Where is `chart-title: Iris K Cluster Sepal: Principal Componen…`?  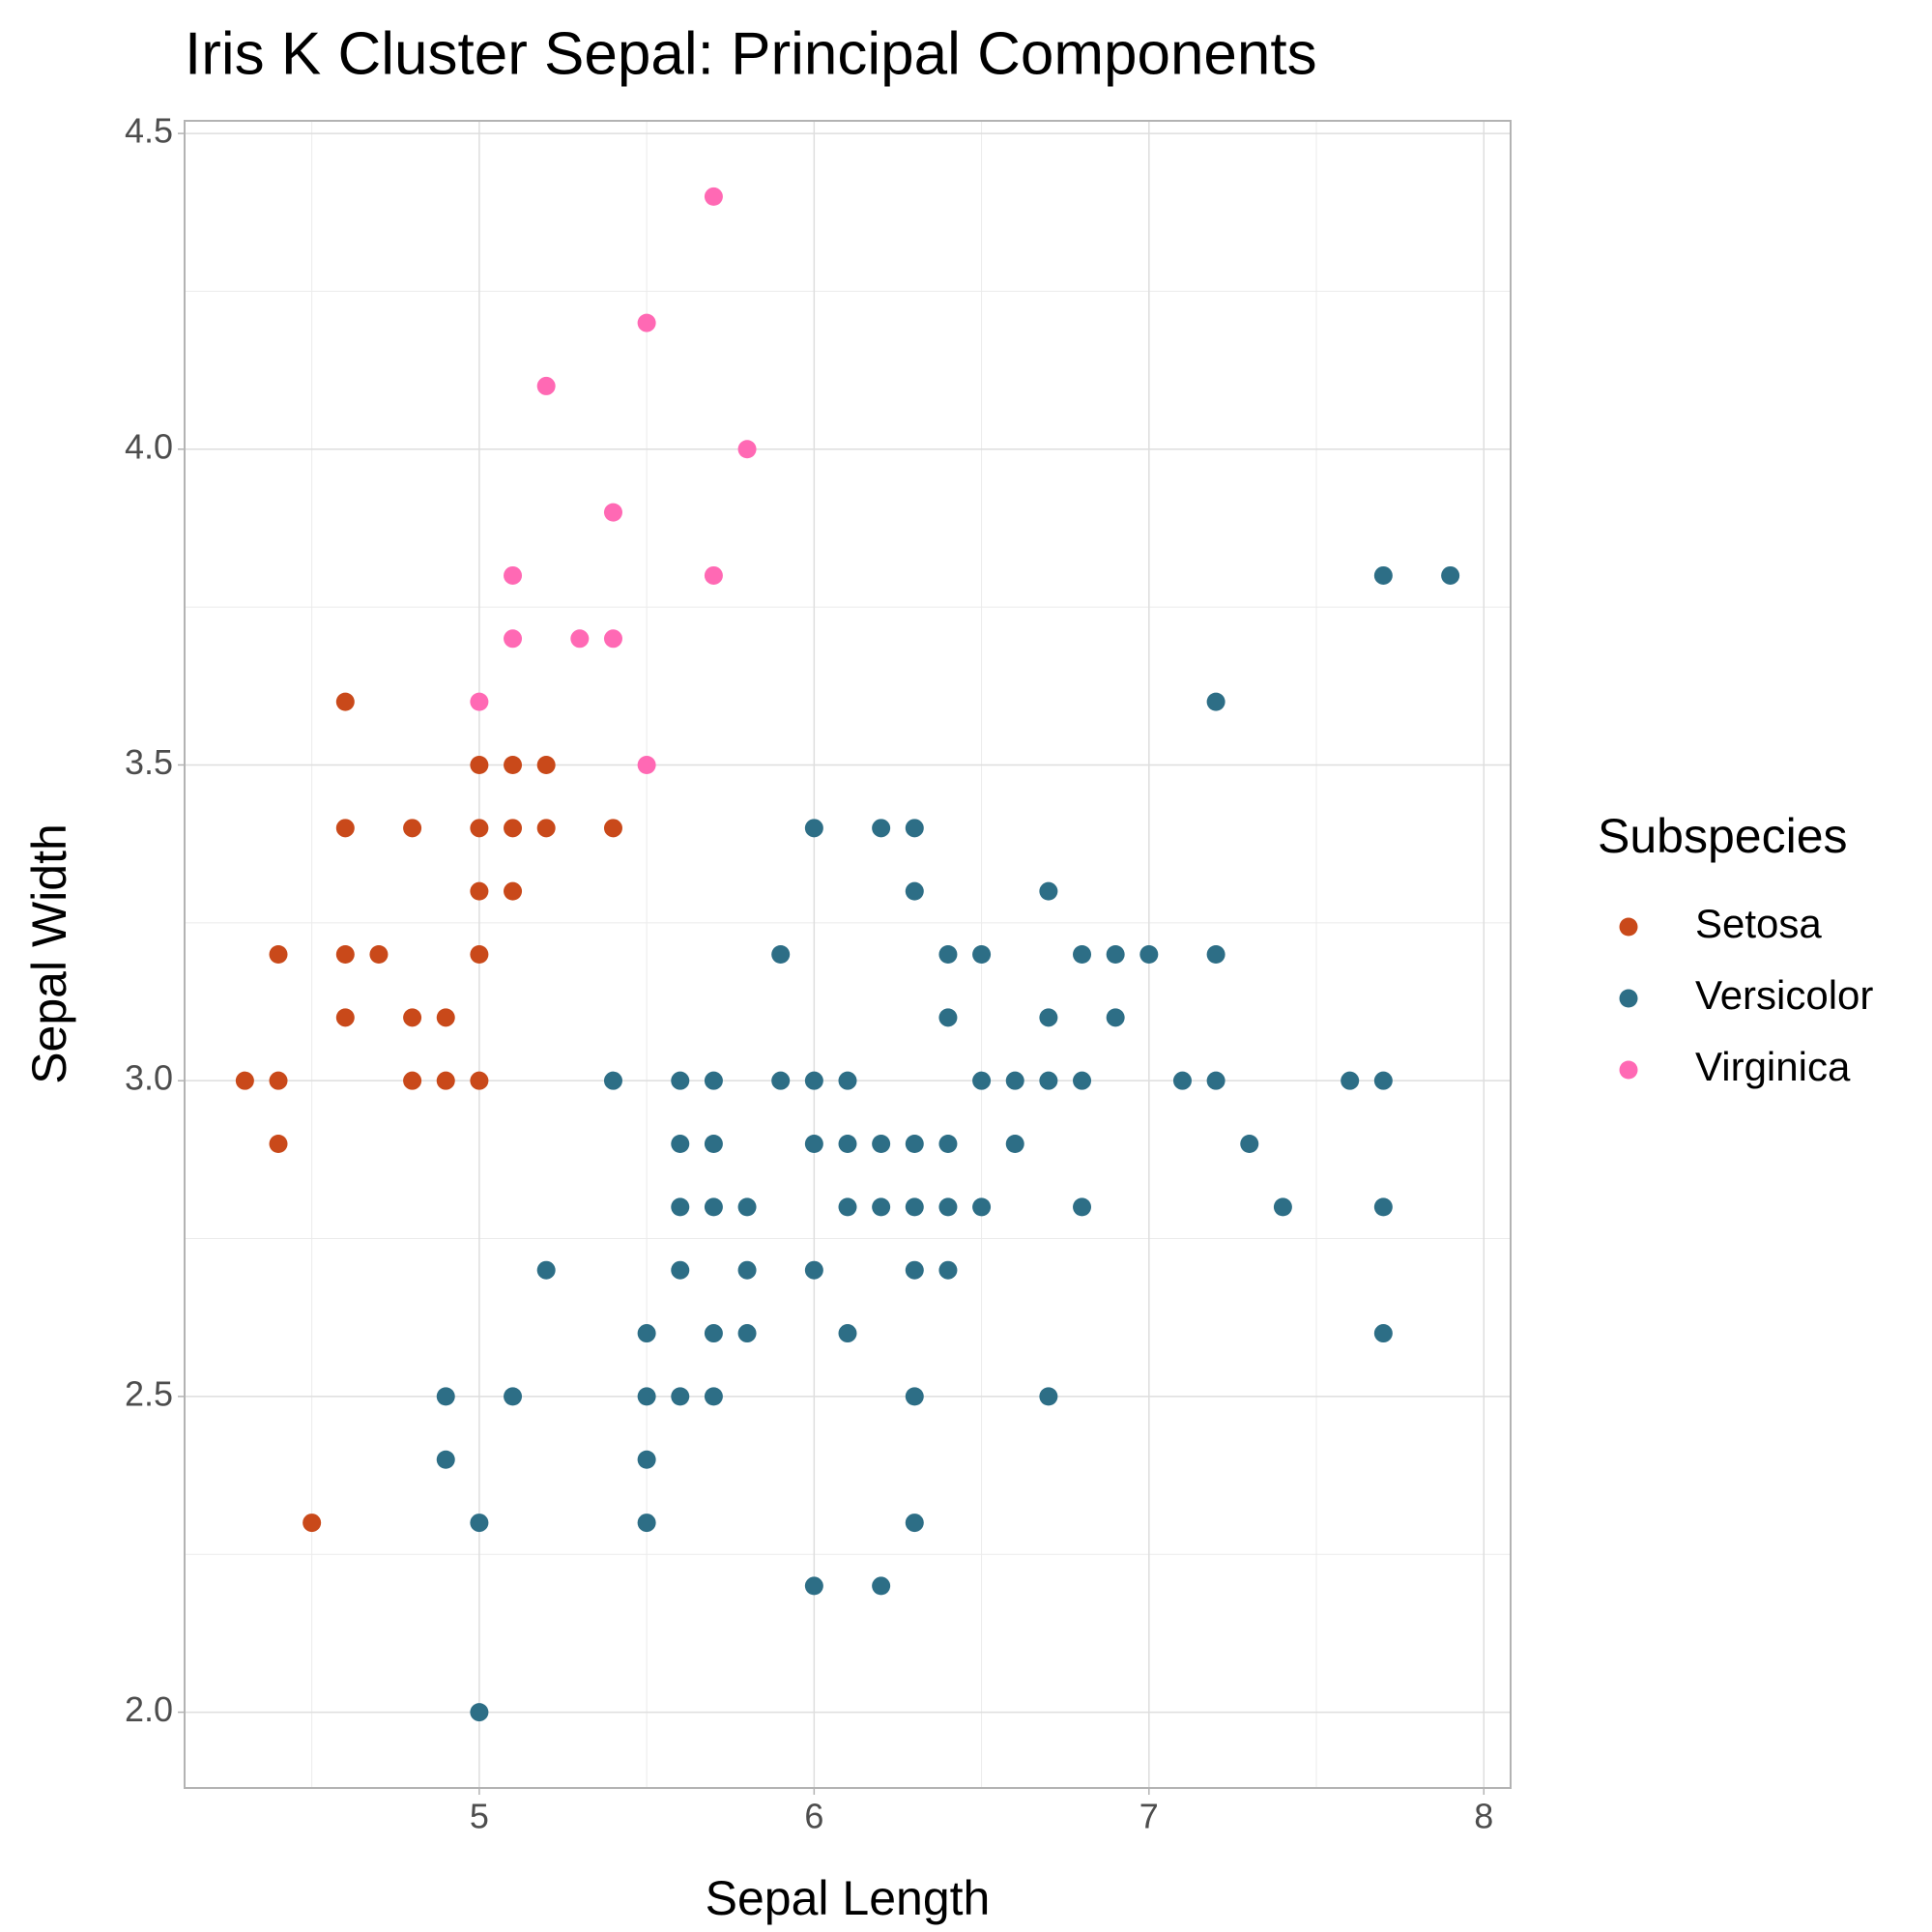 chart-title: Iris K Cluster Sepal: Principal Componen… is located at coordinates (751, 53).